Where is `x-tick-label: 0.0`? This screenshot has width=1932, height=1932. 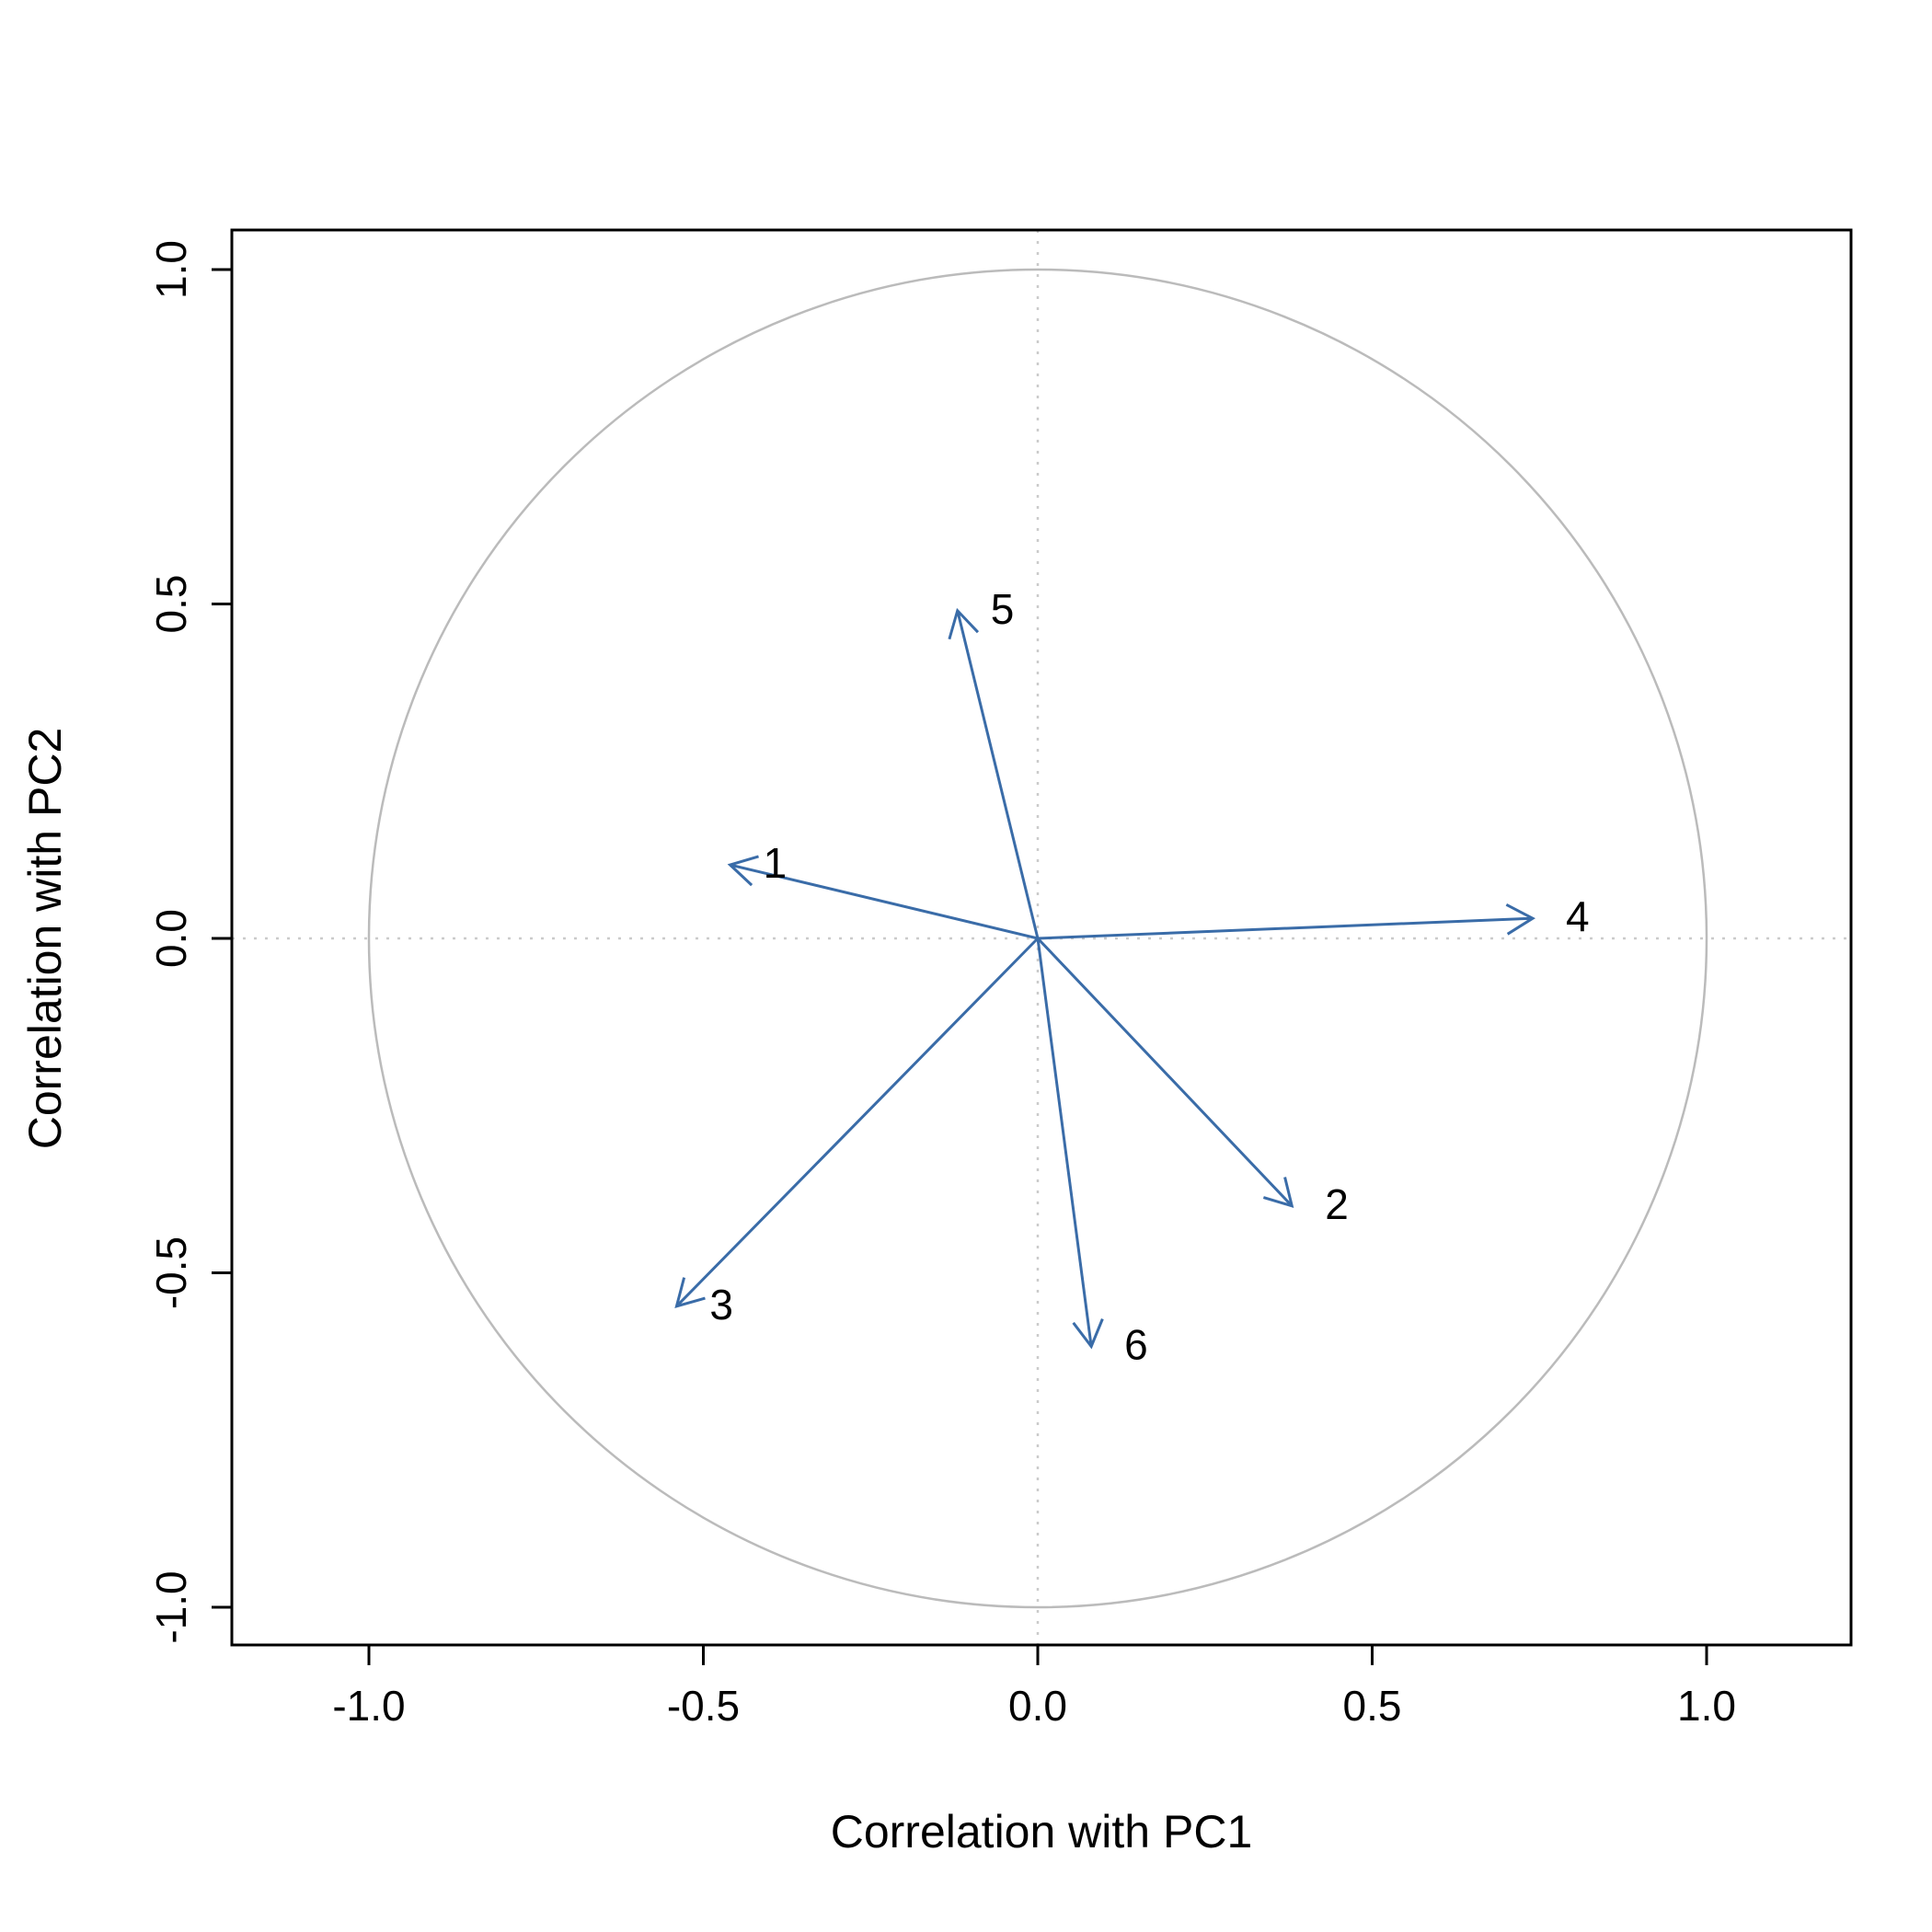
x-tick-label: 0.0 is located at coordinates (1037, 1706).